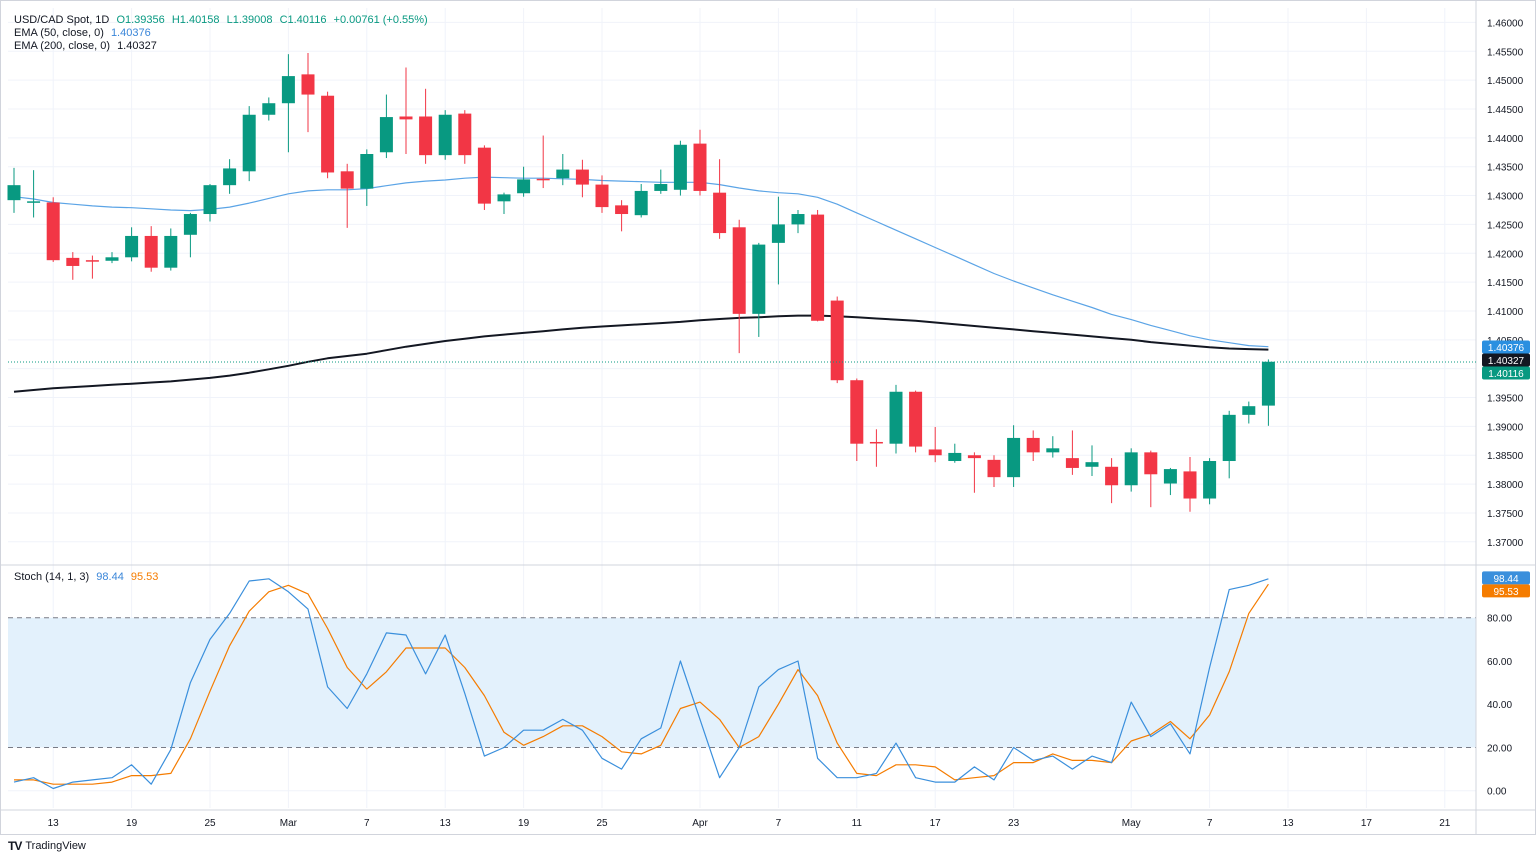 The width and height of the screenshot is (1536, 865). I want to click on stoch-band, so click(742, 682).